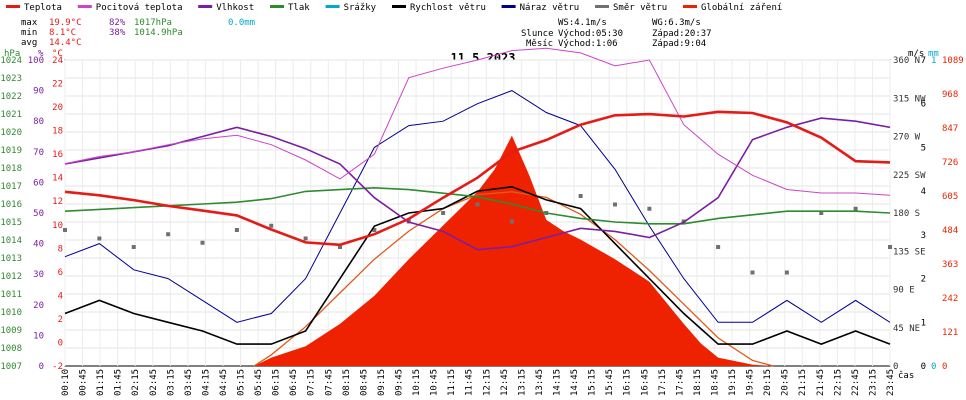 The height and width of the screenshot is (400, 966). Describe the element at coordinates (873, 382) in the screenshot. I see `x-tick-label: 23:15` at that location.